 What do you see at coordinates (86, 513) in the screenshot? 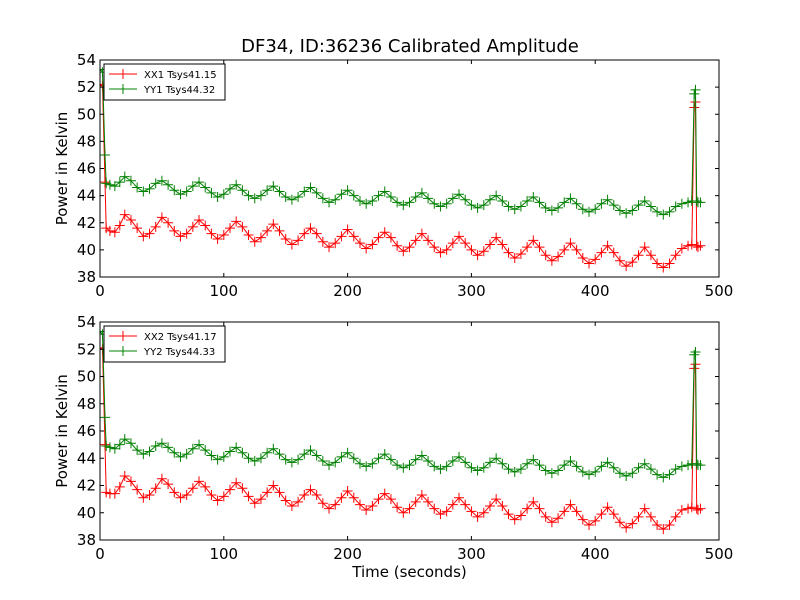
I see `y-tick-label: 40` at bounding box center [86, 513].